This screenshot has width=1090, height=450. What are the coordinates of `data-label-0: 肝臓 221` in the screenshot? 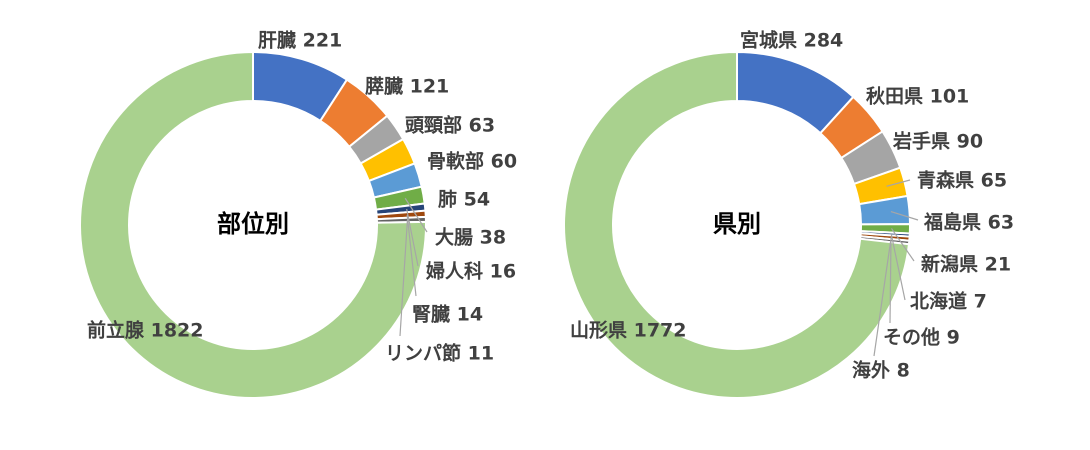 It's located at (300, 41).